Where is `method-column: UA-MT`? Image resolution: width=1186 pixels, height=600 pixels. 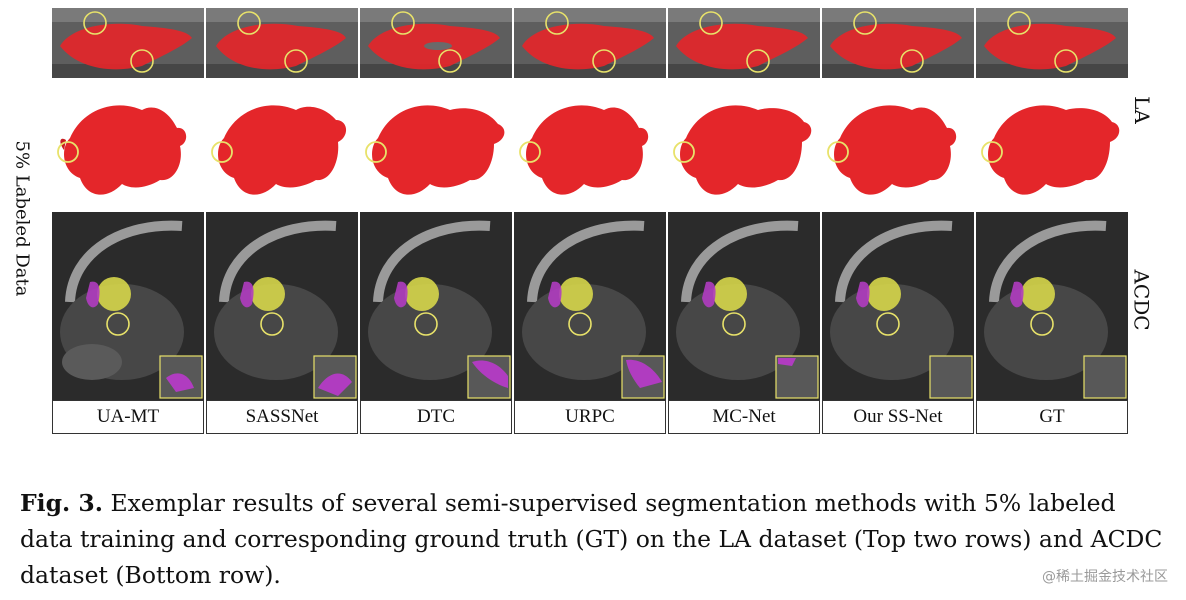
method-column: UA-MT is located at coordinates (128, 221).